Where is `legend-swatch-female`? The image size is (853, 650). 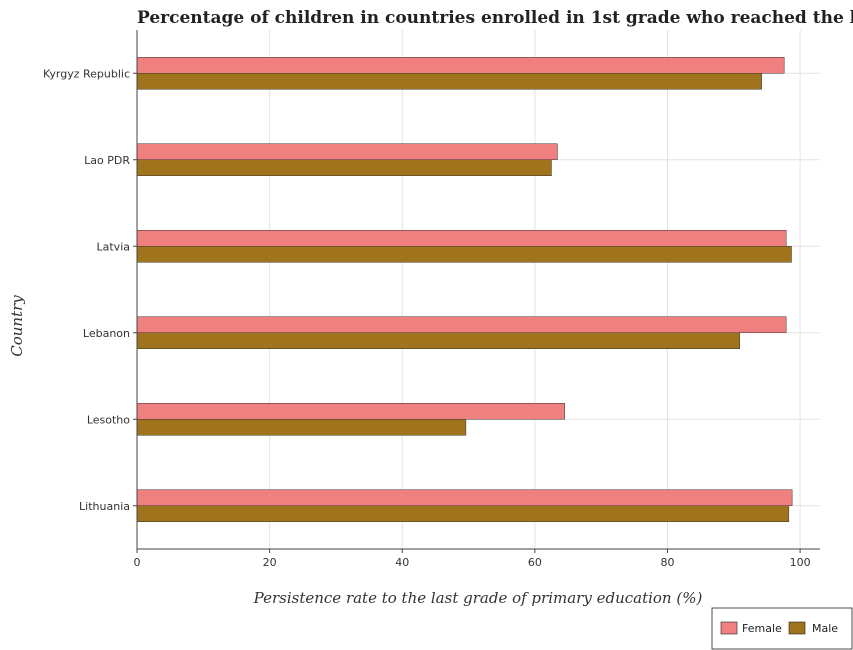 legend-swatch-female is located at coordinates (729, 628).